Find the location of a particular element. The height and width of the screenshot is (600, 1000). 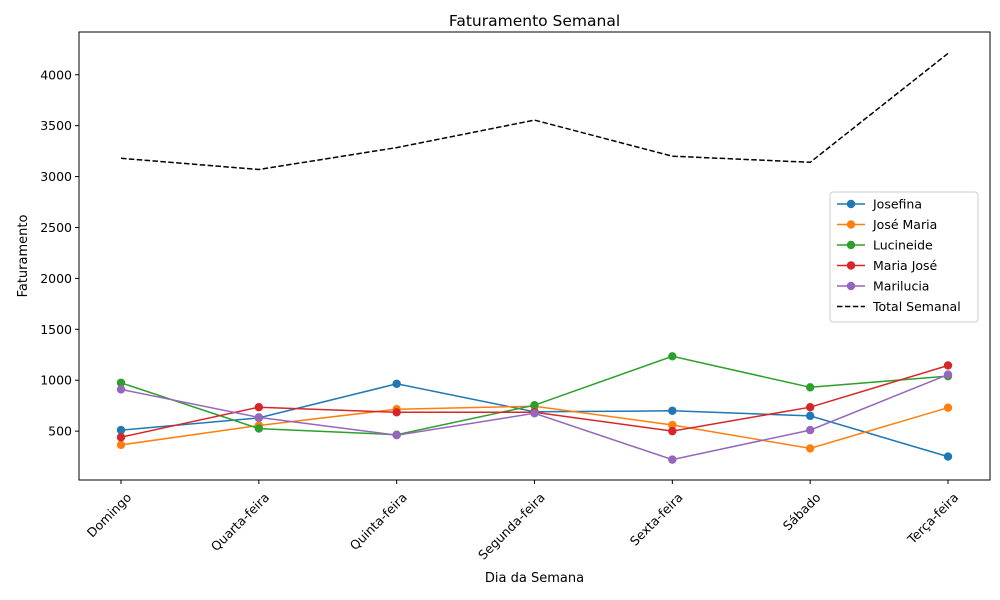

chart-title: Faturamento Semanal is located at coordinates (534, 21).